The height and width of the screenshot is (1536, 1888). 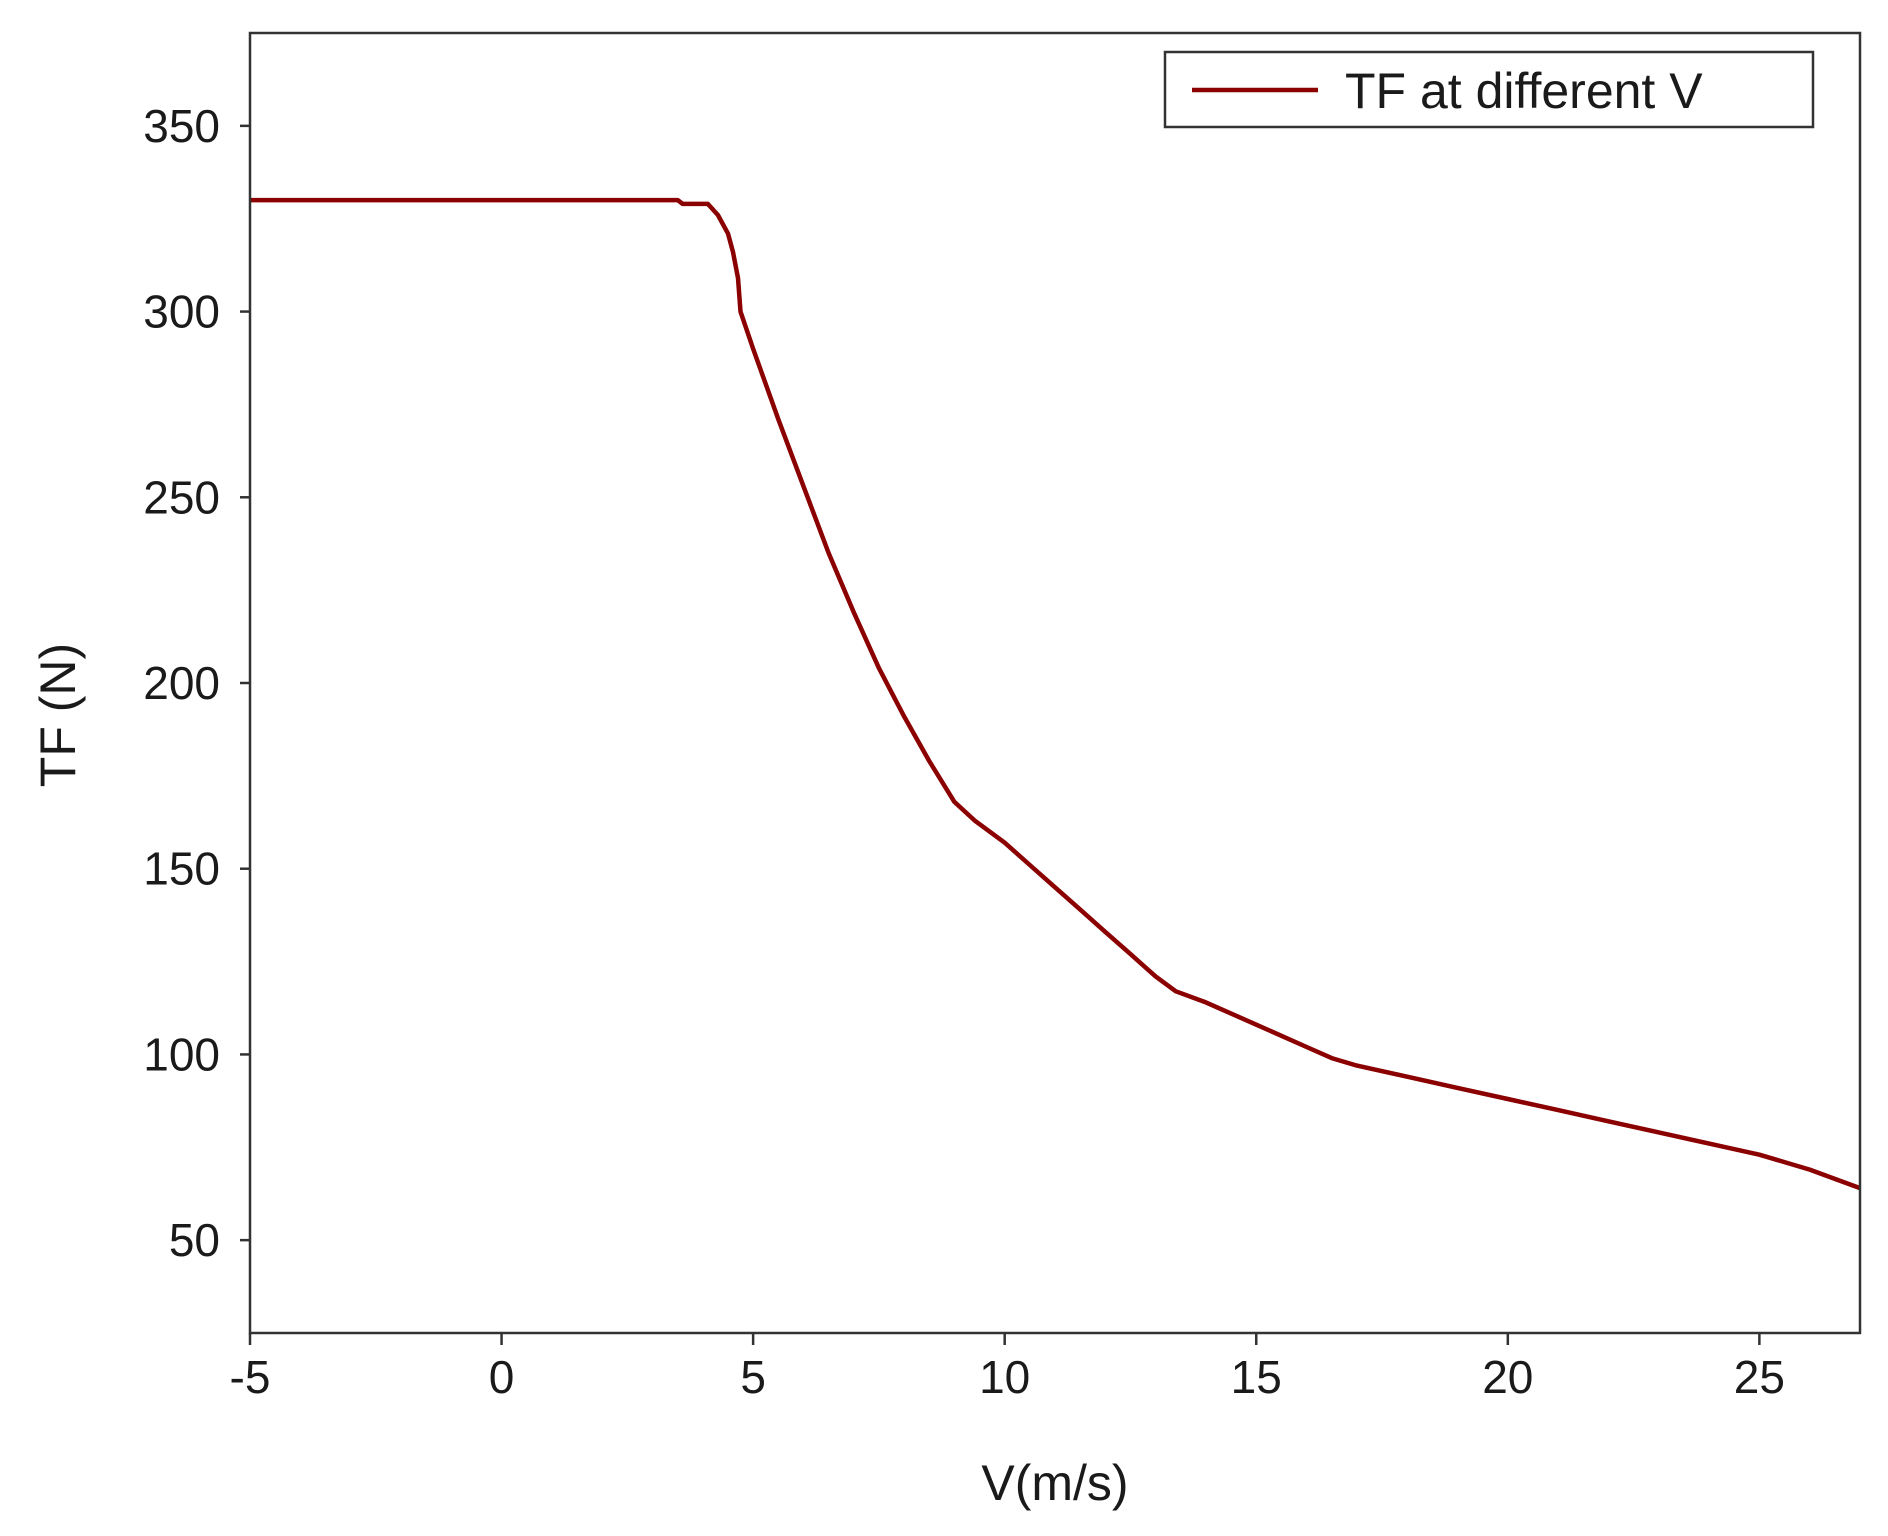 I want to click on y-axis-title: TF (N), so click(x=58, y=715).